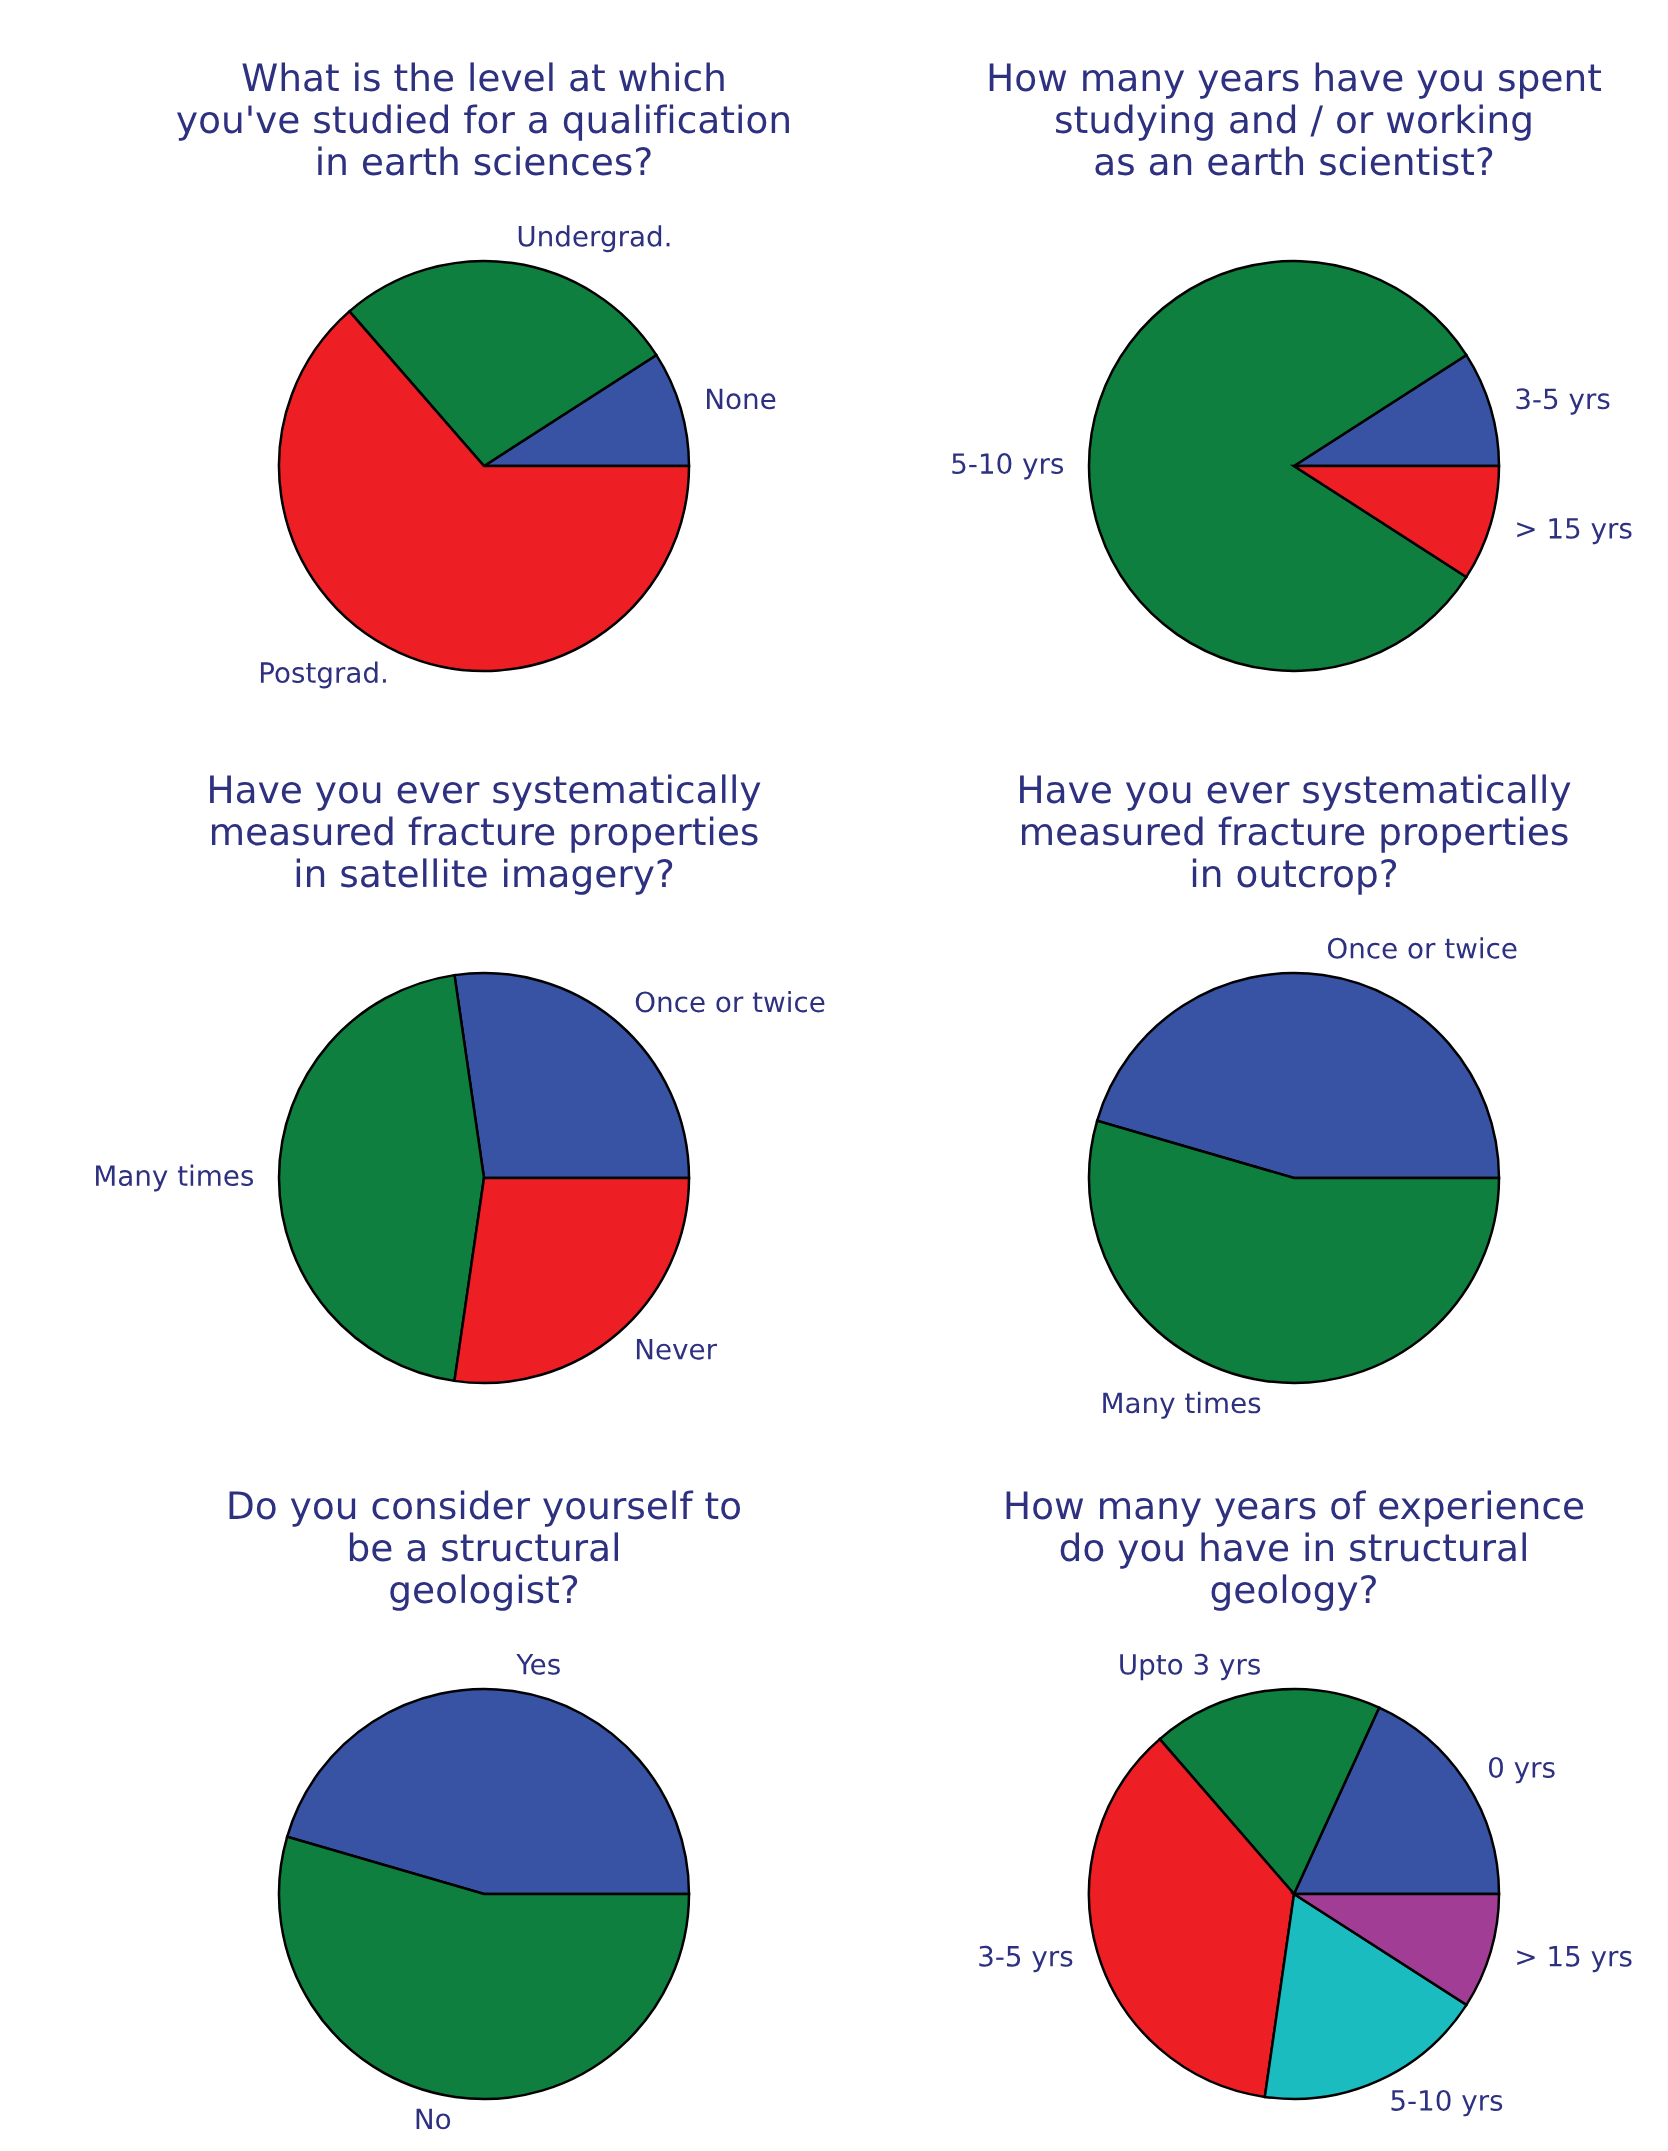 This screenshot has height=2151, width=1668. Describe the element at coordinates (594, 239) in the screenshot. I see `slice-label: Undergrad.` at that location.